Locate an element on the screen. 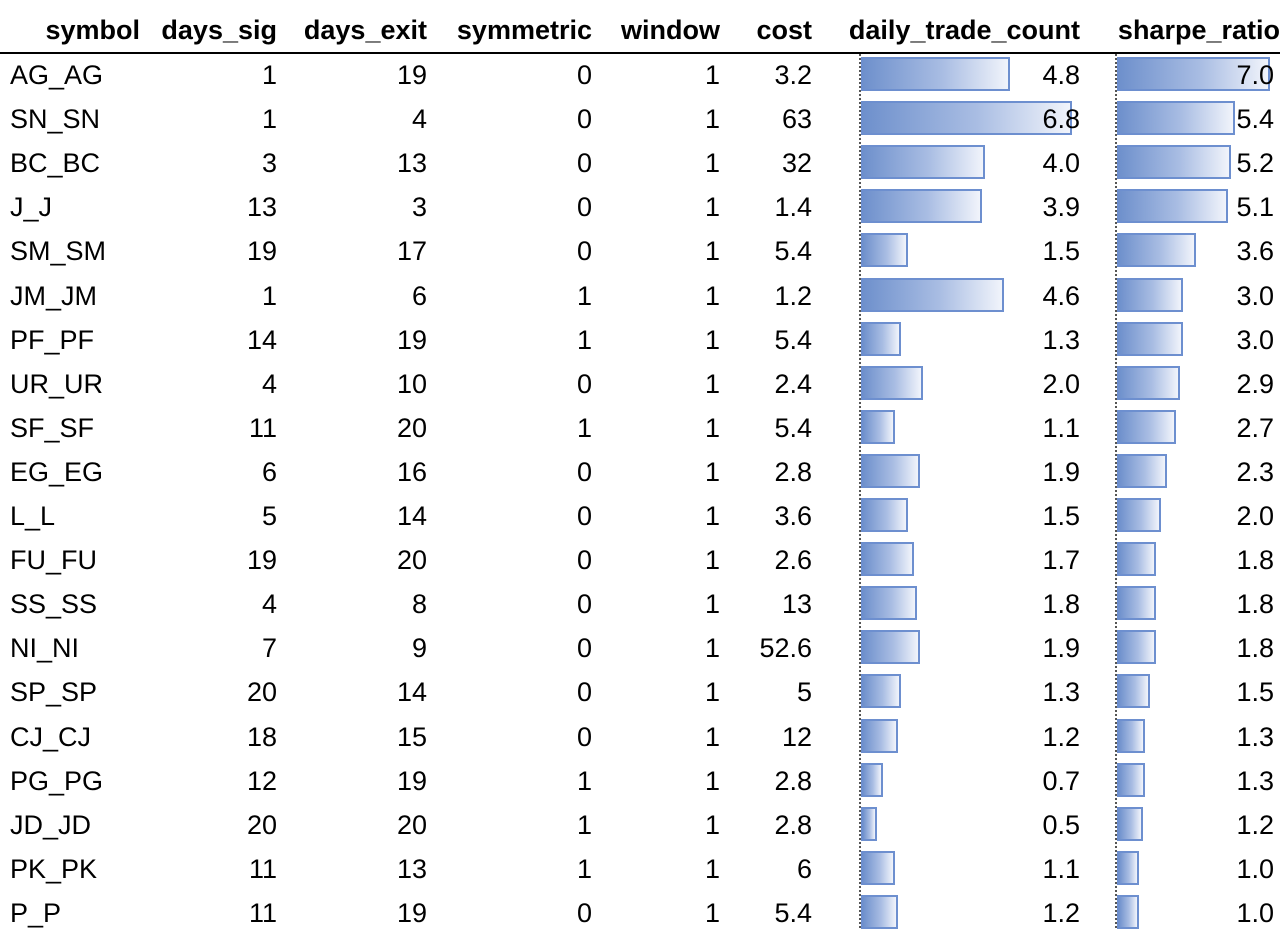 This screenshot has height=935, width=1284. cell-symbol: SP_SP is located at coordinates (54, 692).